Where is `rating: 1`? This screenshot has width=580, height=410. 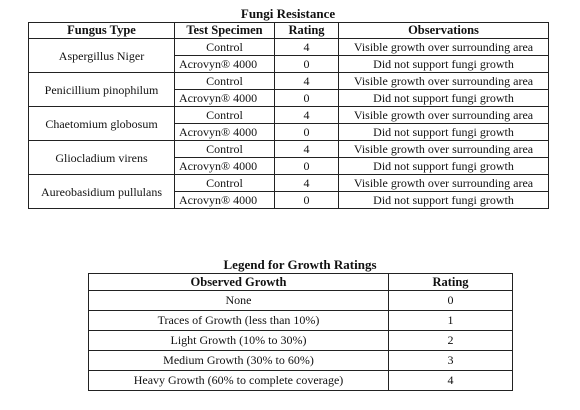 rating: 1 is located at coordinates (450, 320).